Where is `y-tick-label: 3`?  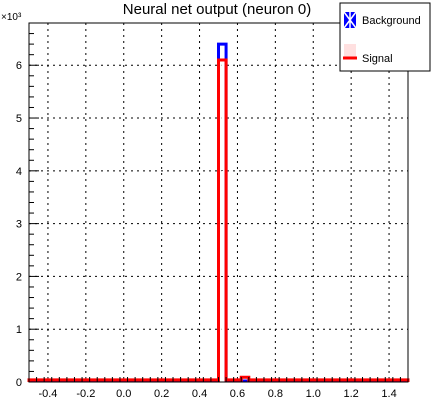
y-tick-label: 3 is located at coordinates (19, 225).